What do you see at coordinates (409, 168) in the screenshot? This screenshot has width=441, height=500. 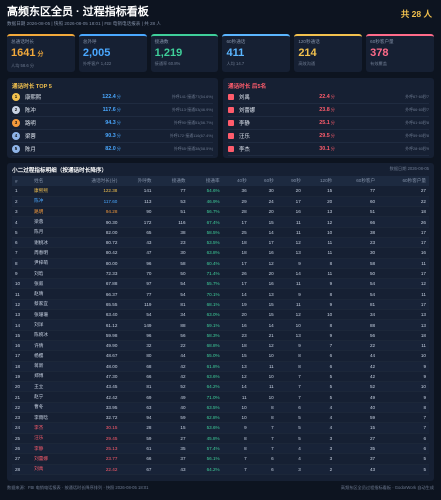 I see `table-date: 数据日期 2026-08-05` at bounding box center [409, 168].